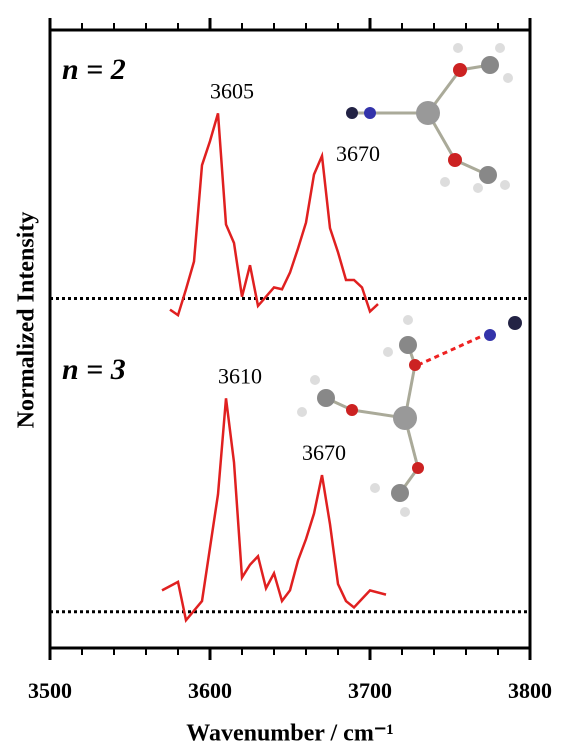  What do you see at coordinates (429, 118) in the screenshot?
I see `molecule-n2` at bounding box center [429, 118].